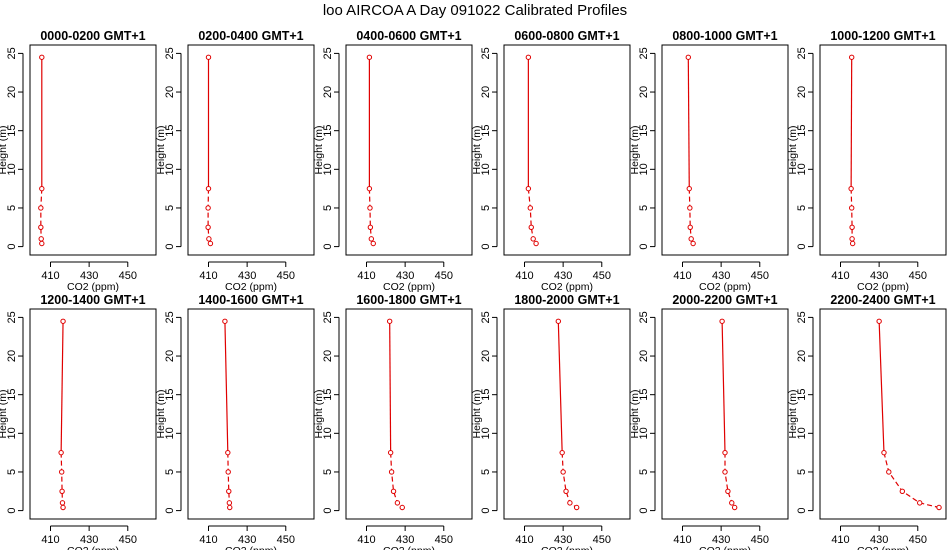 The image size is (950, 550). Describe the element at coordinates (566, 300) in the screenshot. I see `panel-title: 1800-2000 GMT+1` at that location.